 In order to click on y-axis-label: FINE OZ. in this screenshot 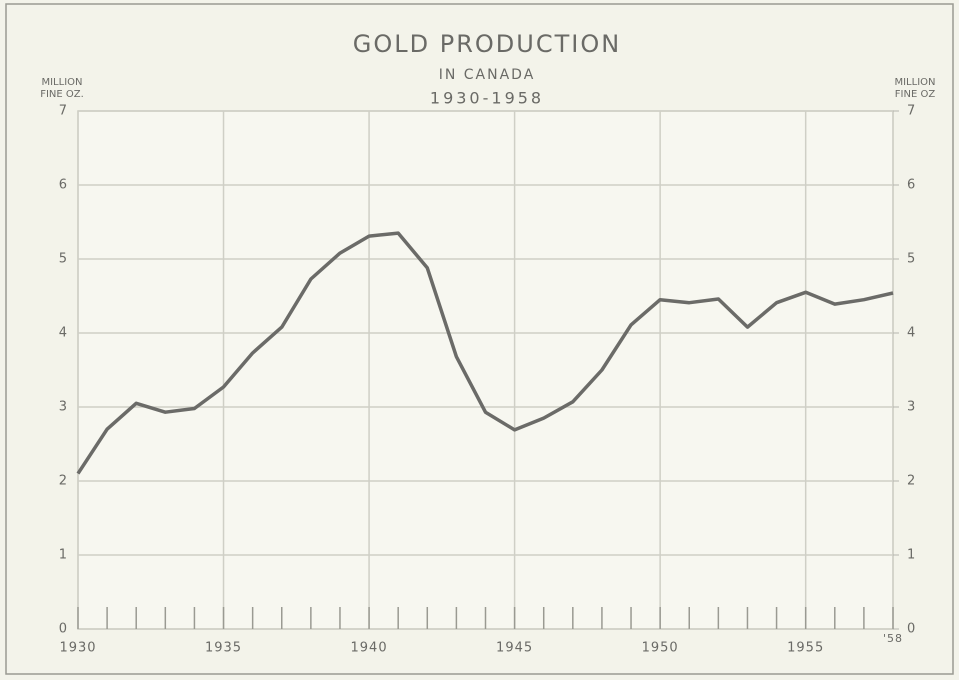, I will do `click(62, 94)`.